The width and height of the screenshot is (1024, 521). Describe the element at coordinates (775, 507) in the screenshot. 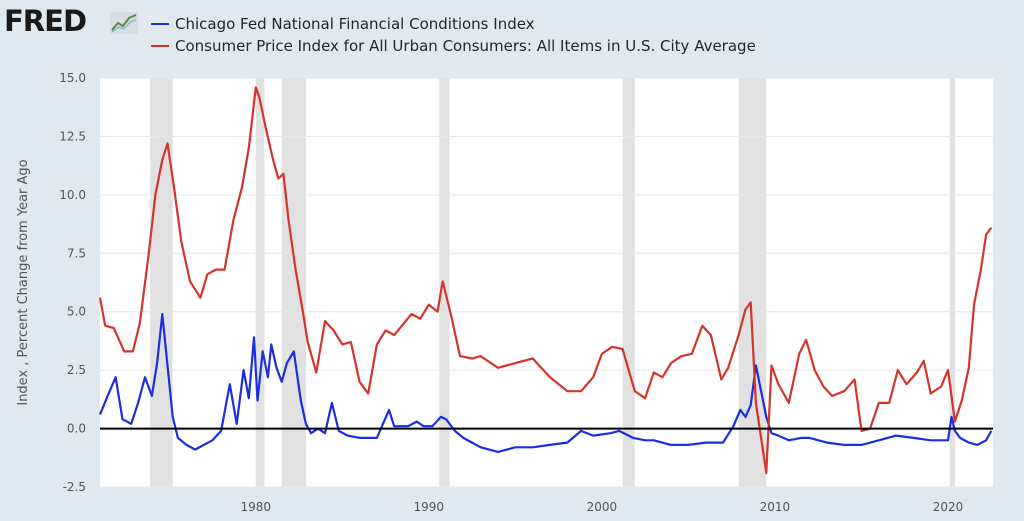

I see `x-tick-label: 2010` at that location.